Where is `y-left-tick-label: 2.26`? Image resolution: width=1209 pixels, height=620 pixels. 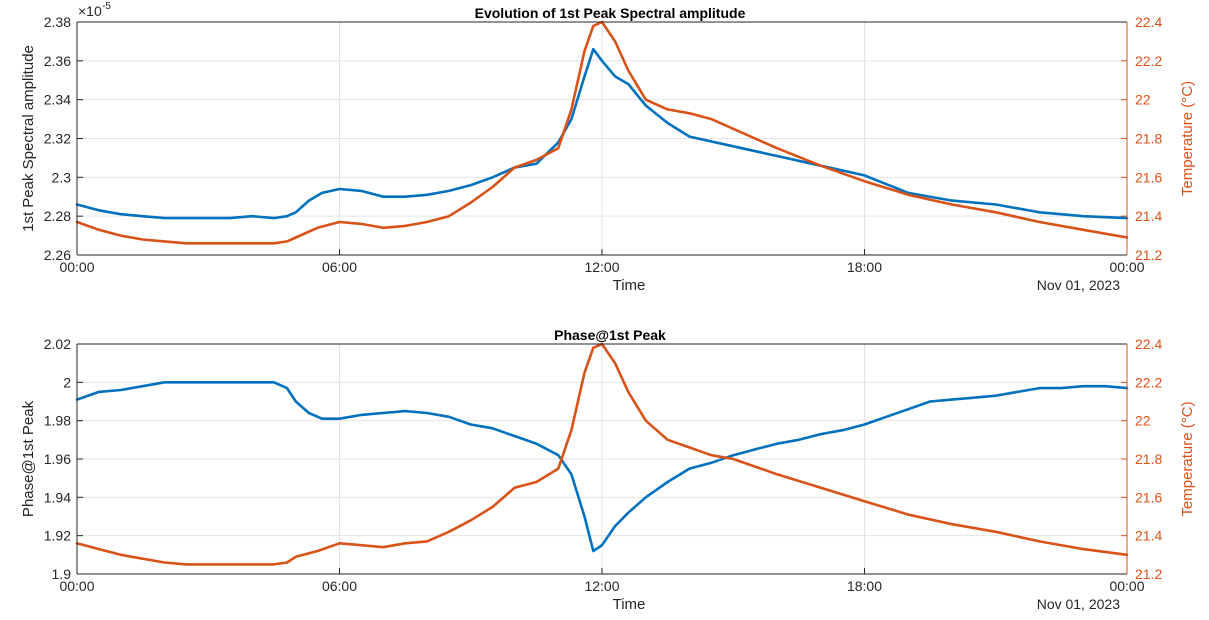 y-left-tick-label: 2.26 is located at coordinates (57, 255).